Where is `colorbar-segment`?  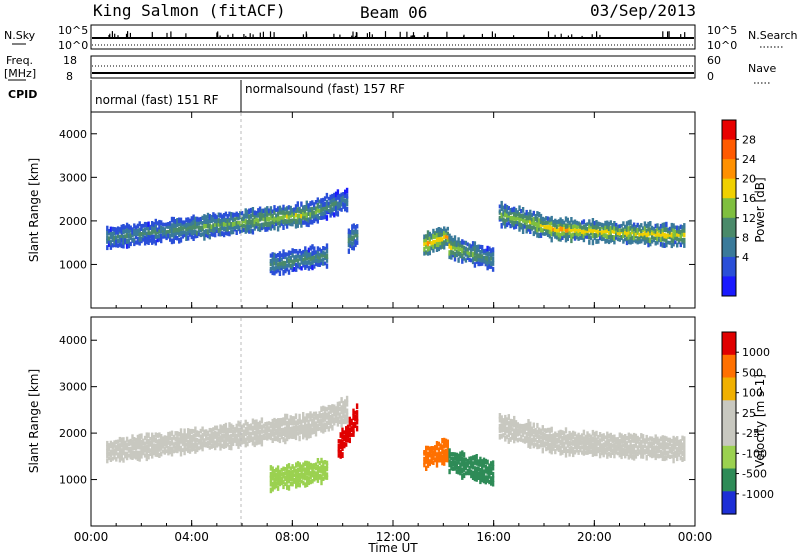 colorbar-segment is located at coordinates (729, 130).